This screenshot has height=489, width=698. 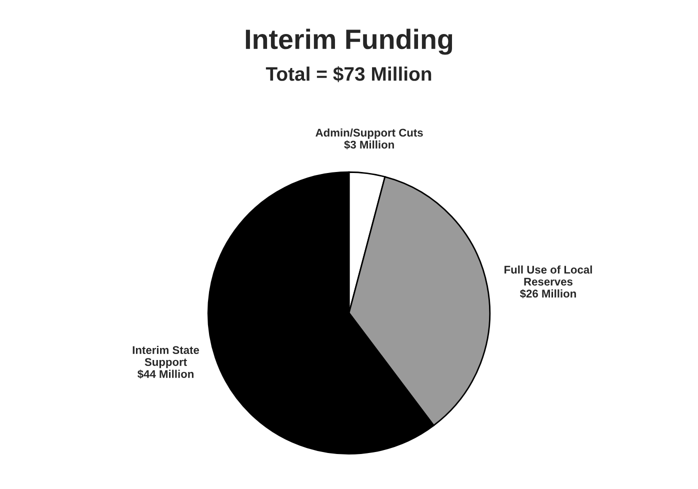 I want to click on data-label: $44 Million, so click(x=166, y=374).